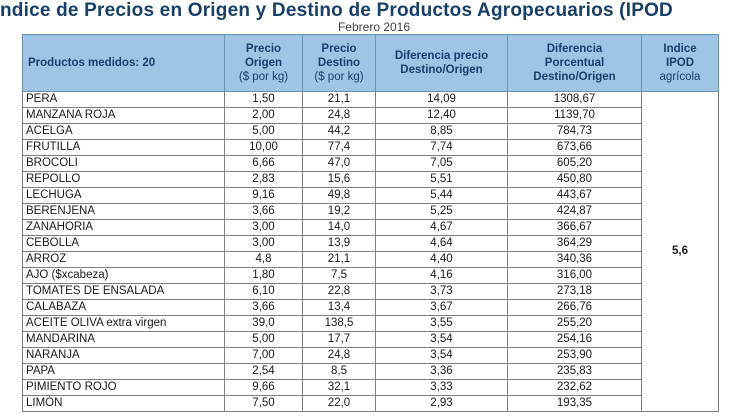 The image size is (748, 420). What do you see at coordinates (574, 291) in the screenshot?
I see `cell-percent: 273,18` at bounding box center [574, 291].